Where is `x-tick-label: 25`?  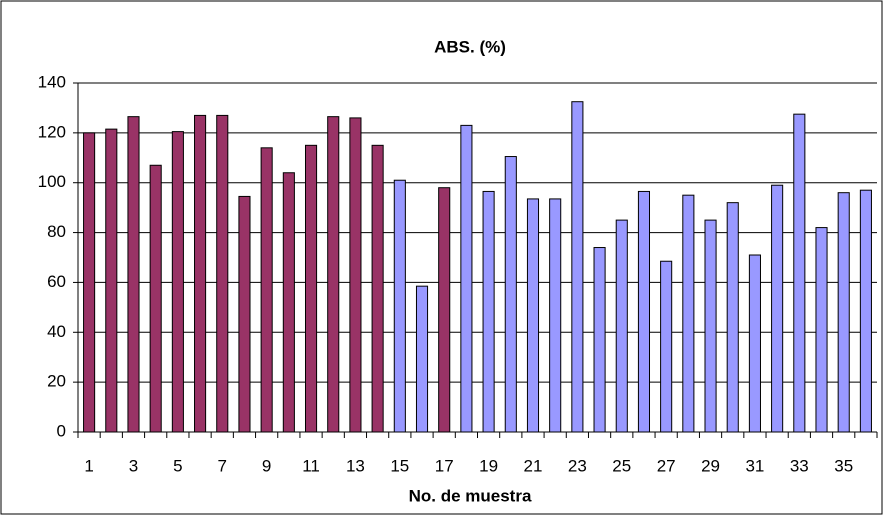 x-tick-label: 25 is located at coordinates (621, 465).